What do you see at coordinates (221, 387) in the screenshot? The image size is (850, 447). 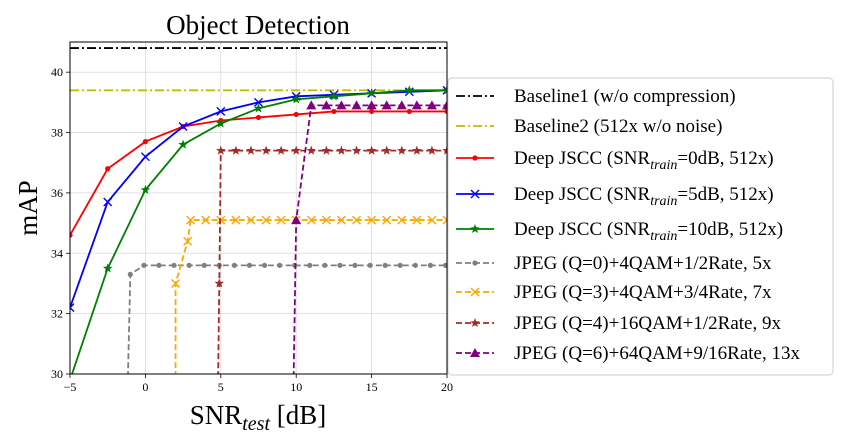 I see `x-tick-label: 5` at bounding box center [221, 387].